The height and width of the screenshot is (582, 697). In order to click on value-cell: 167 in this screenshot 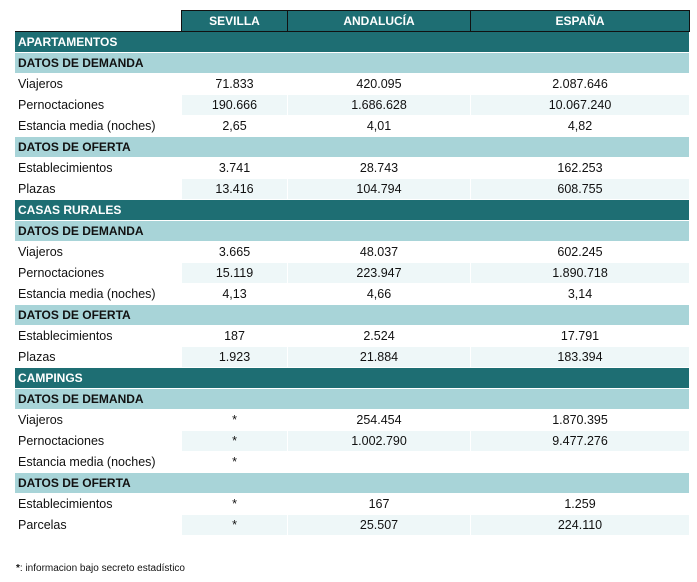, I will do `click(379, 504)`.